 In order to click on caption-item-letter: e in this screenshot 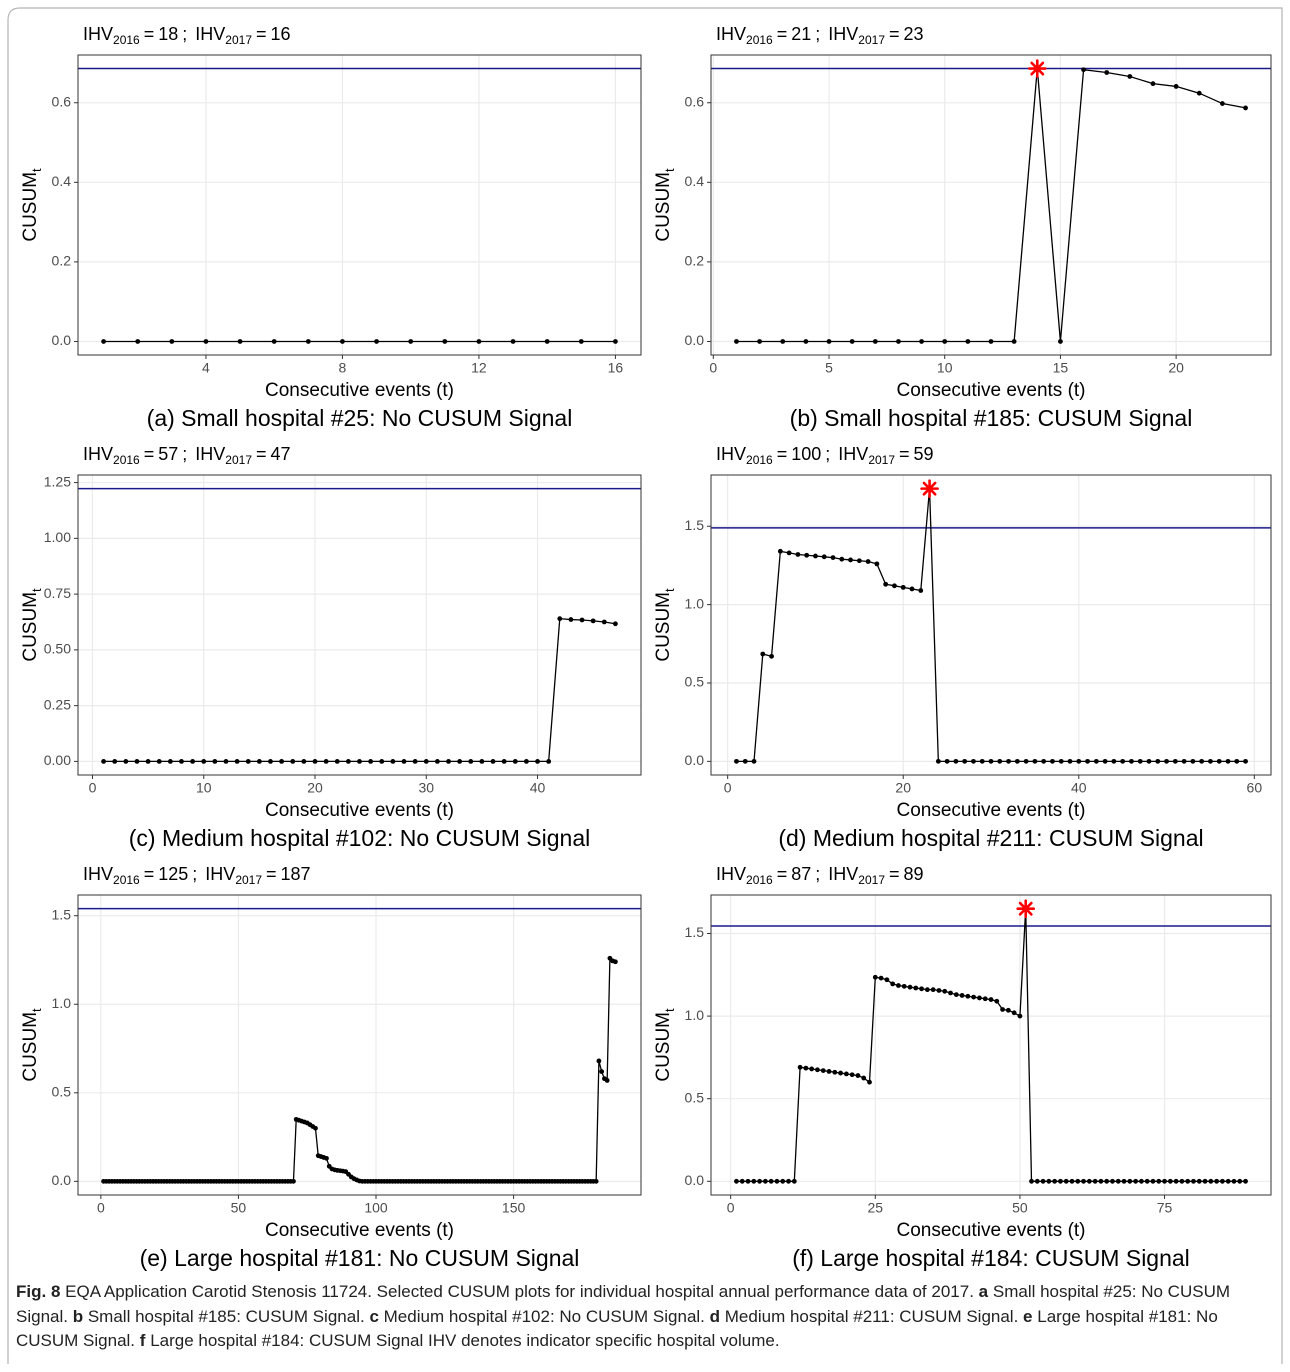, I will do `click(1028, 1316)`.